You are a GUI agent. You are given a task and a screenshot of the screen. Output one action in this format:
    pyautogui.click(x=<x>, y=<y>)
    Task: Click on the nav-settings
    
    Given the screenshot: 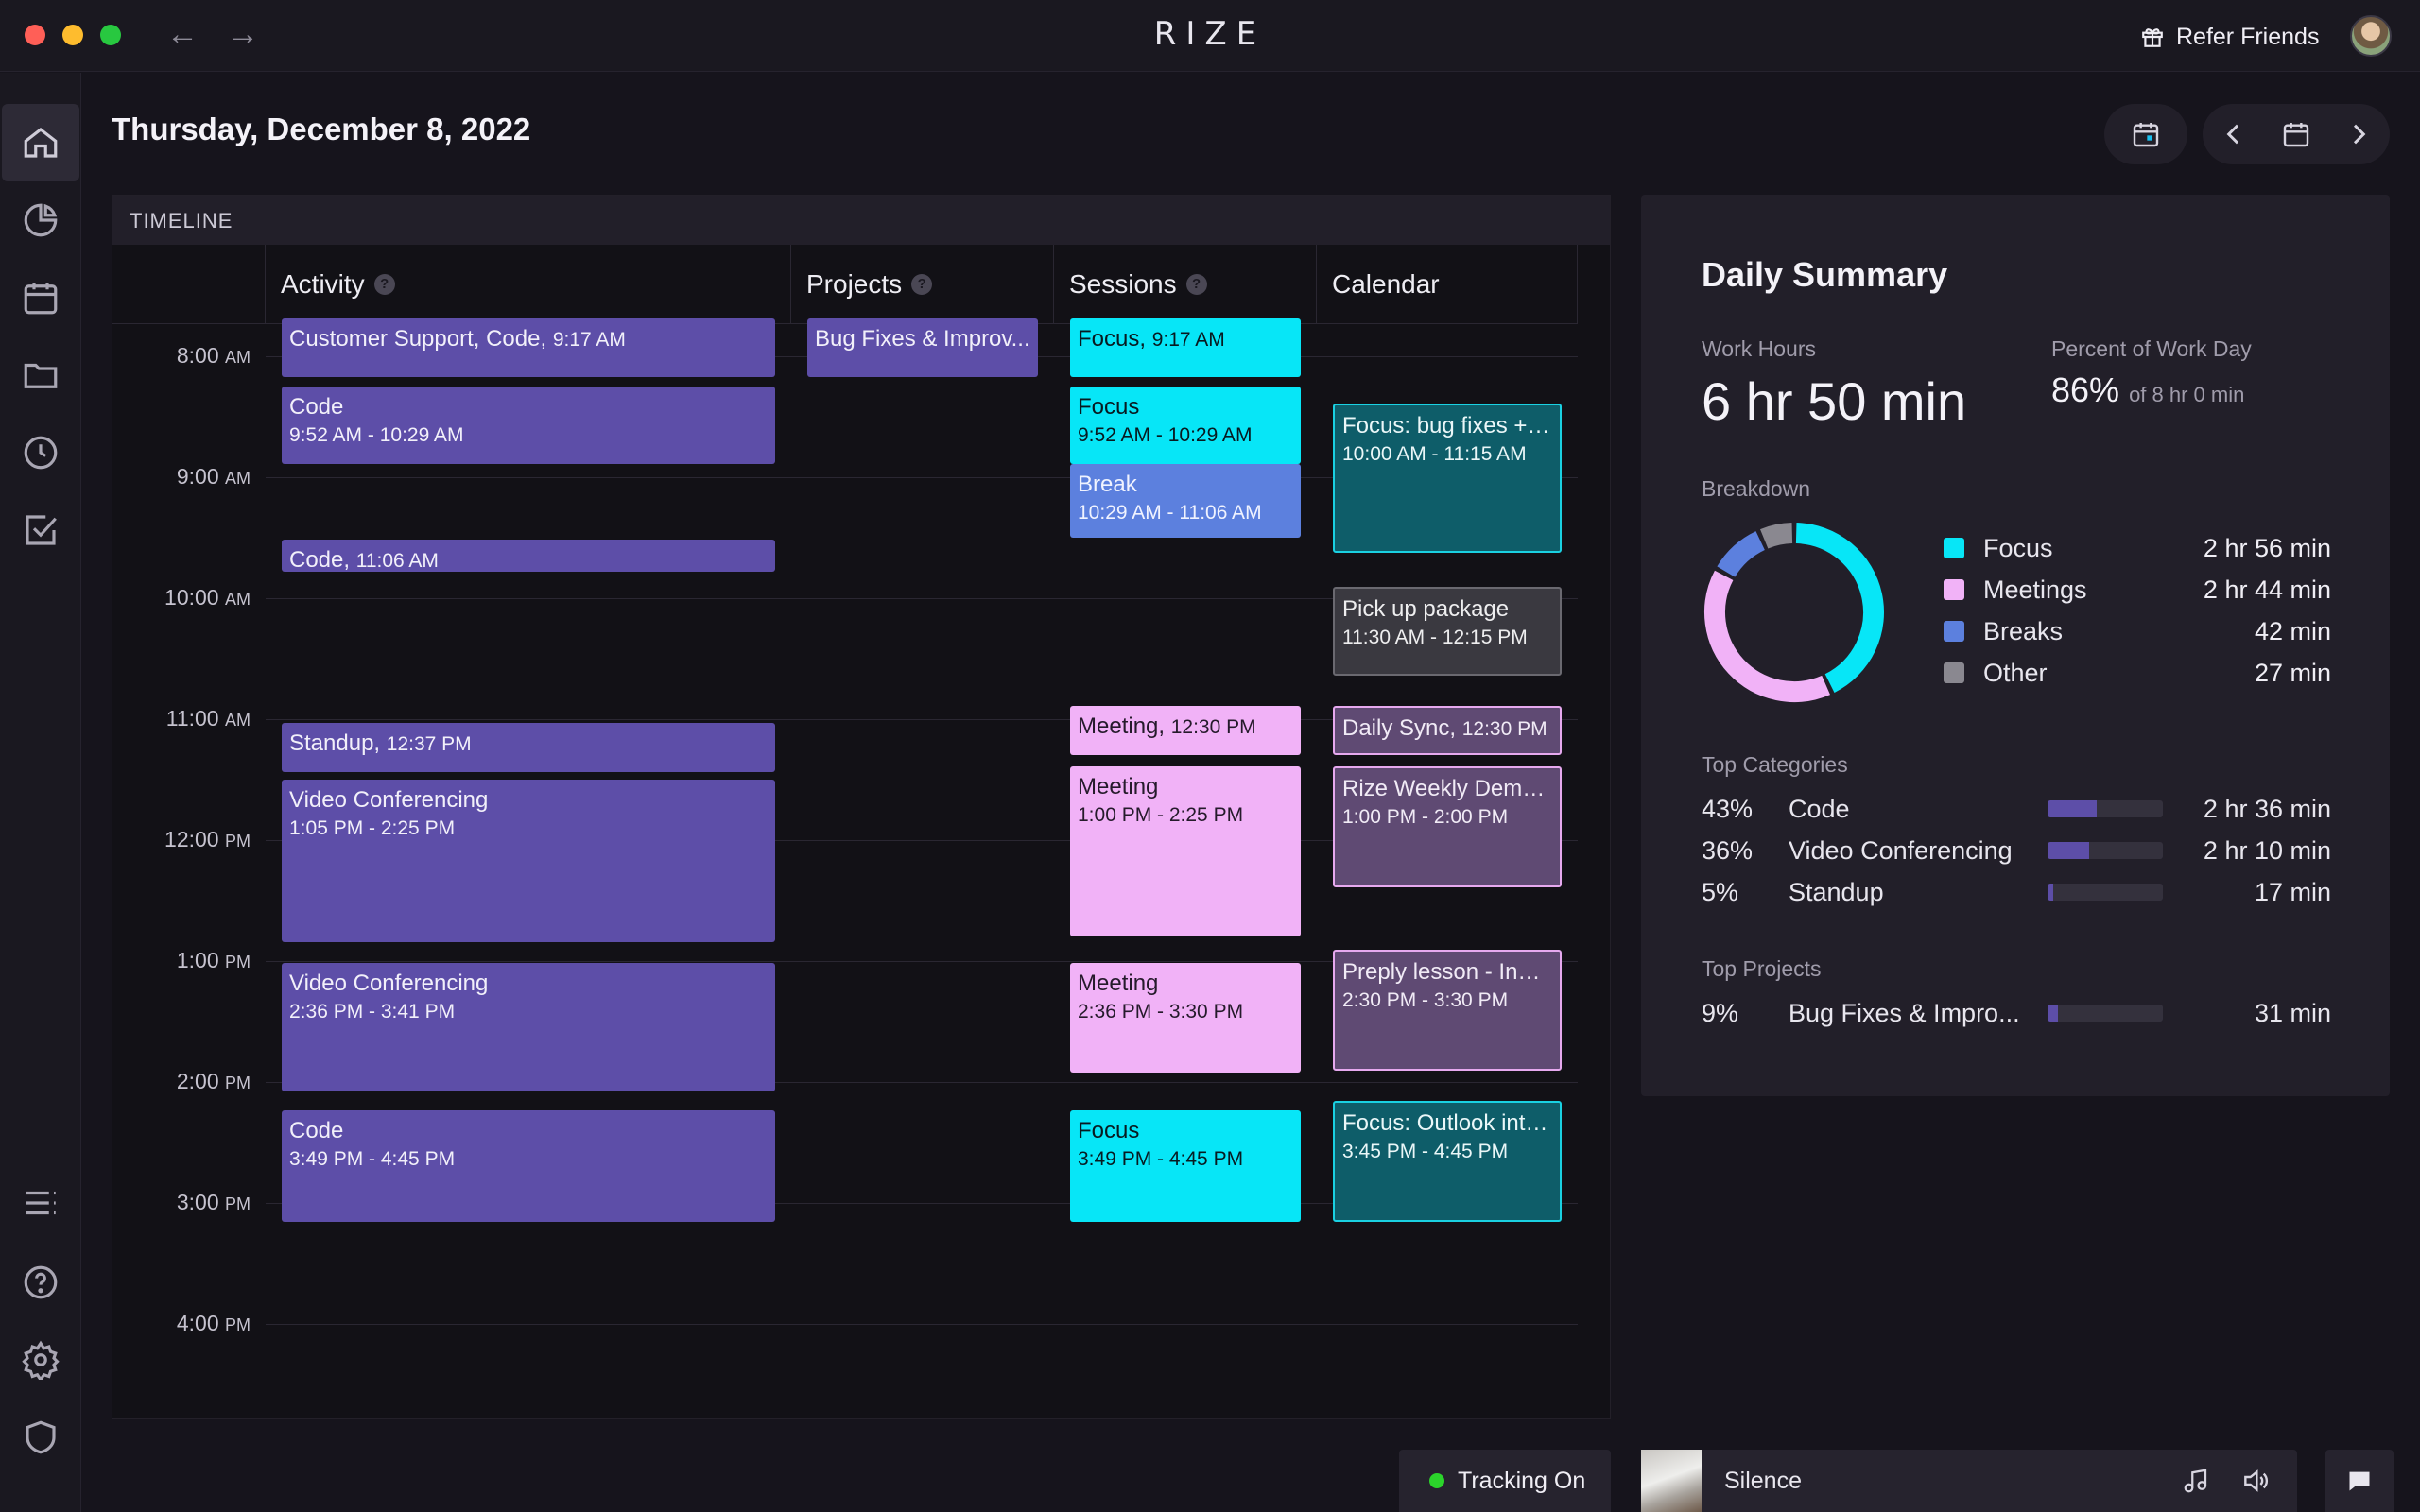 What is the action you would take?
    pyautogui.click(x=40, y=1360)
    